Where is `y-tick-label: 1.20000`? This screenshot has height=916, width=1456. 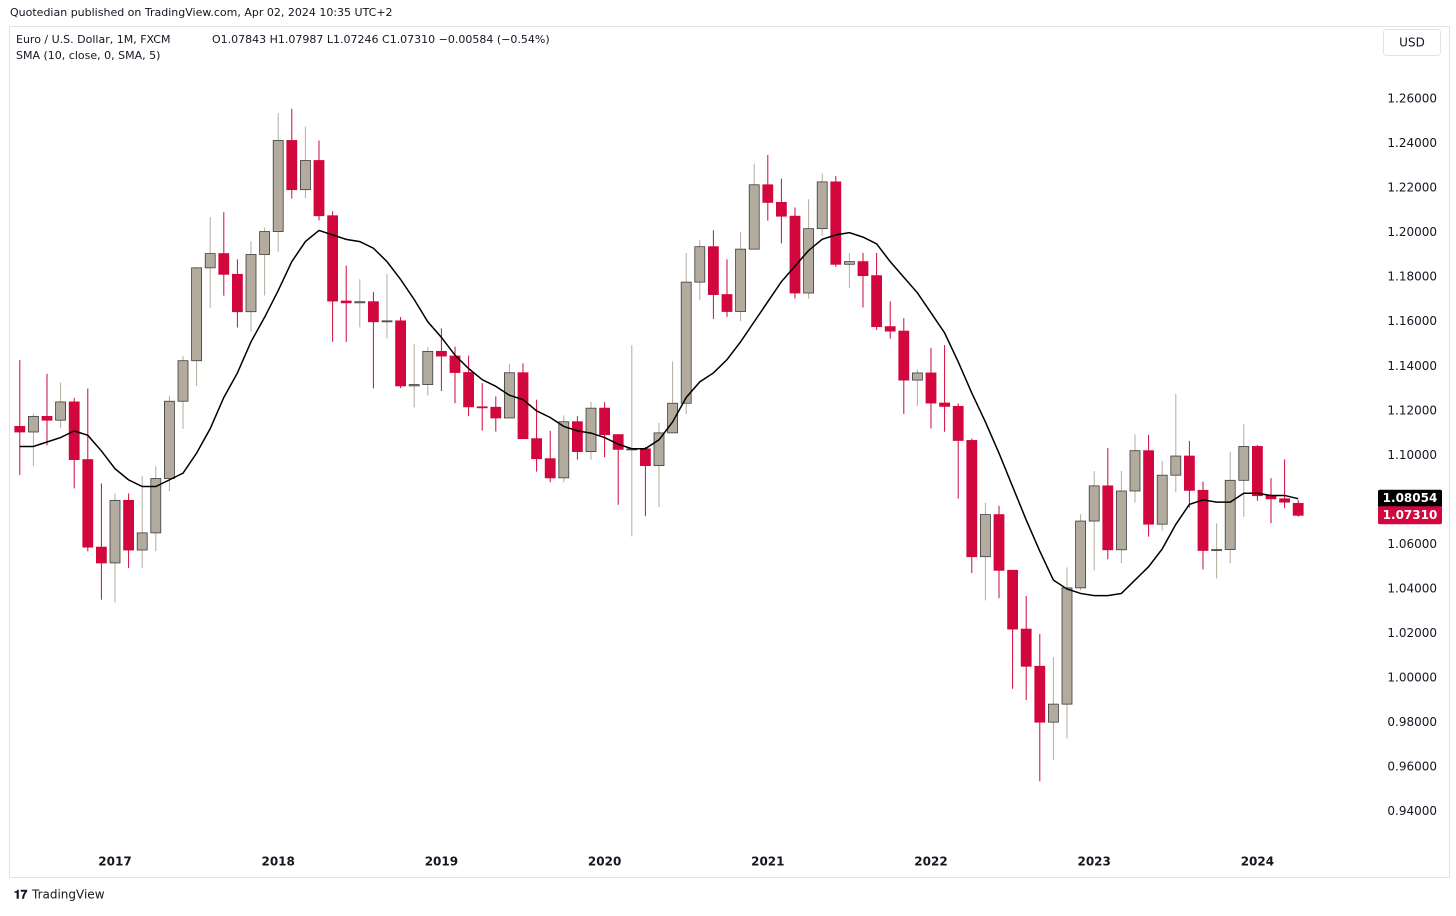 y-tick-label: 1.20000 is located at coordinates (1412, 232).